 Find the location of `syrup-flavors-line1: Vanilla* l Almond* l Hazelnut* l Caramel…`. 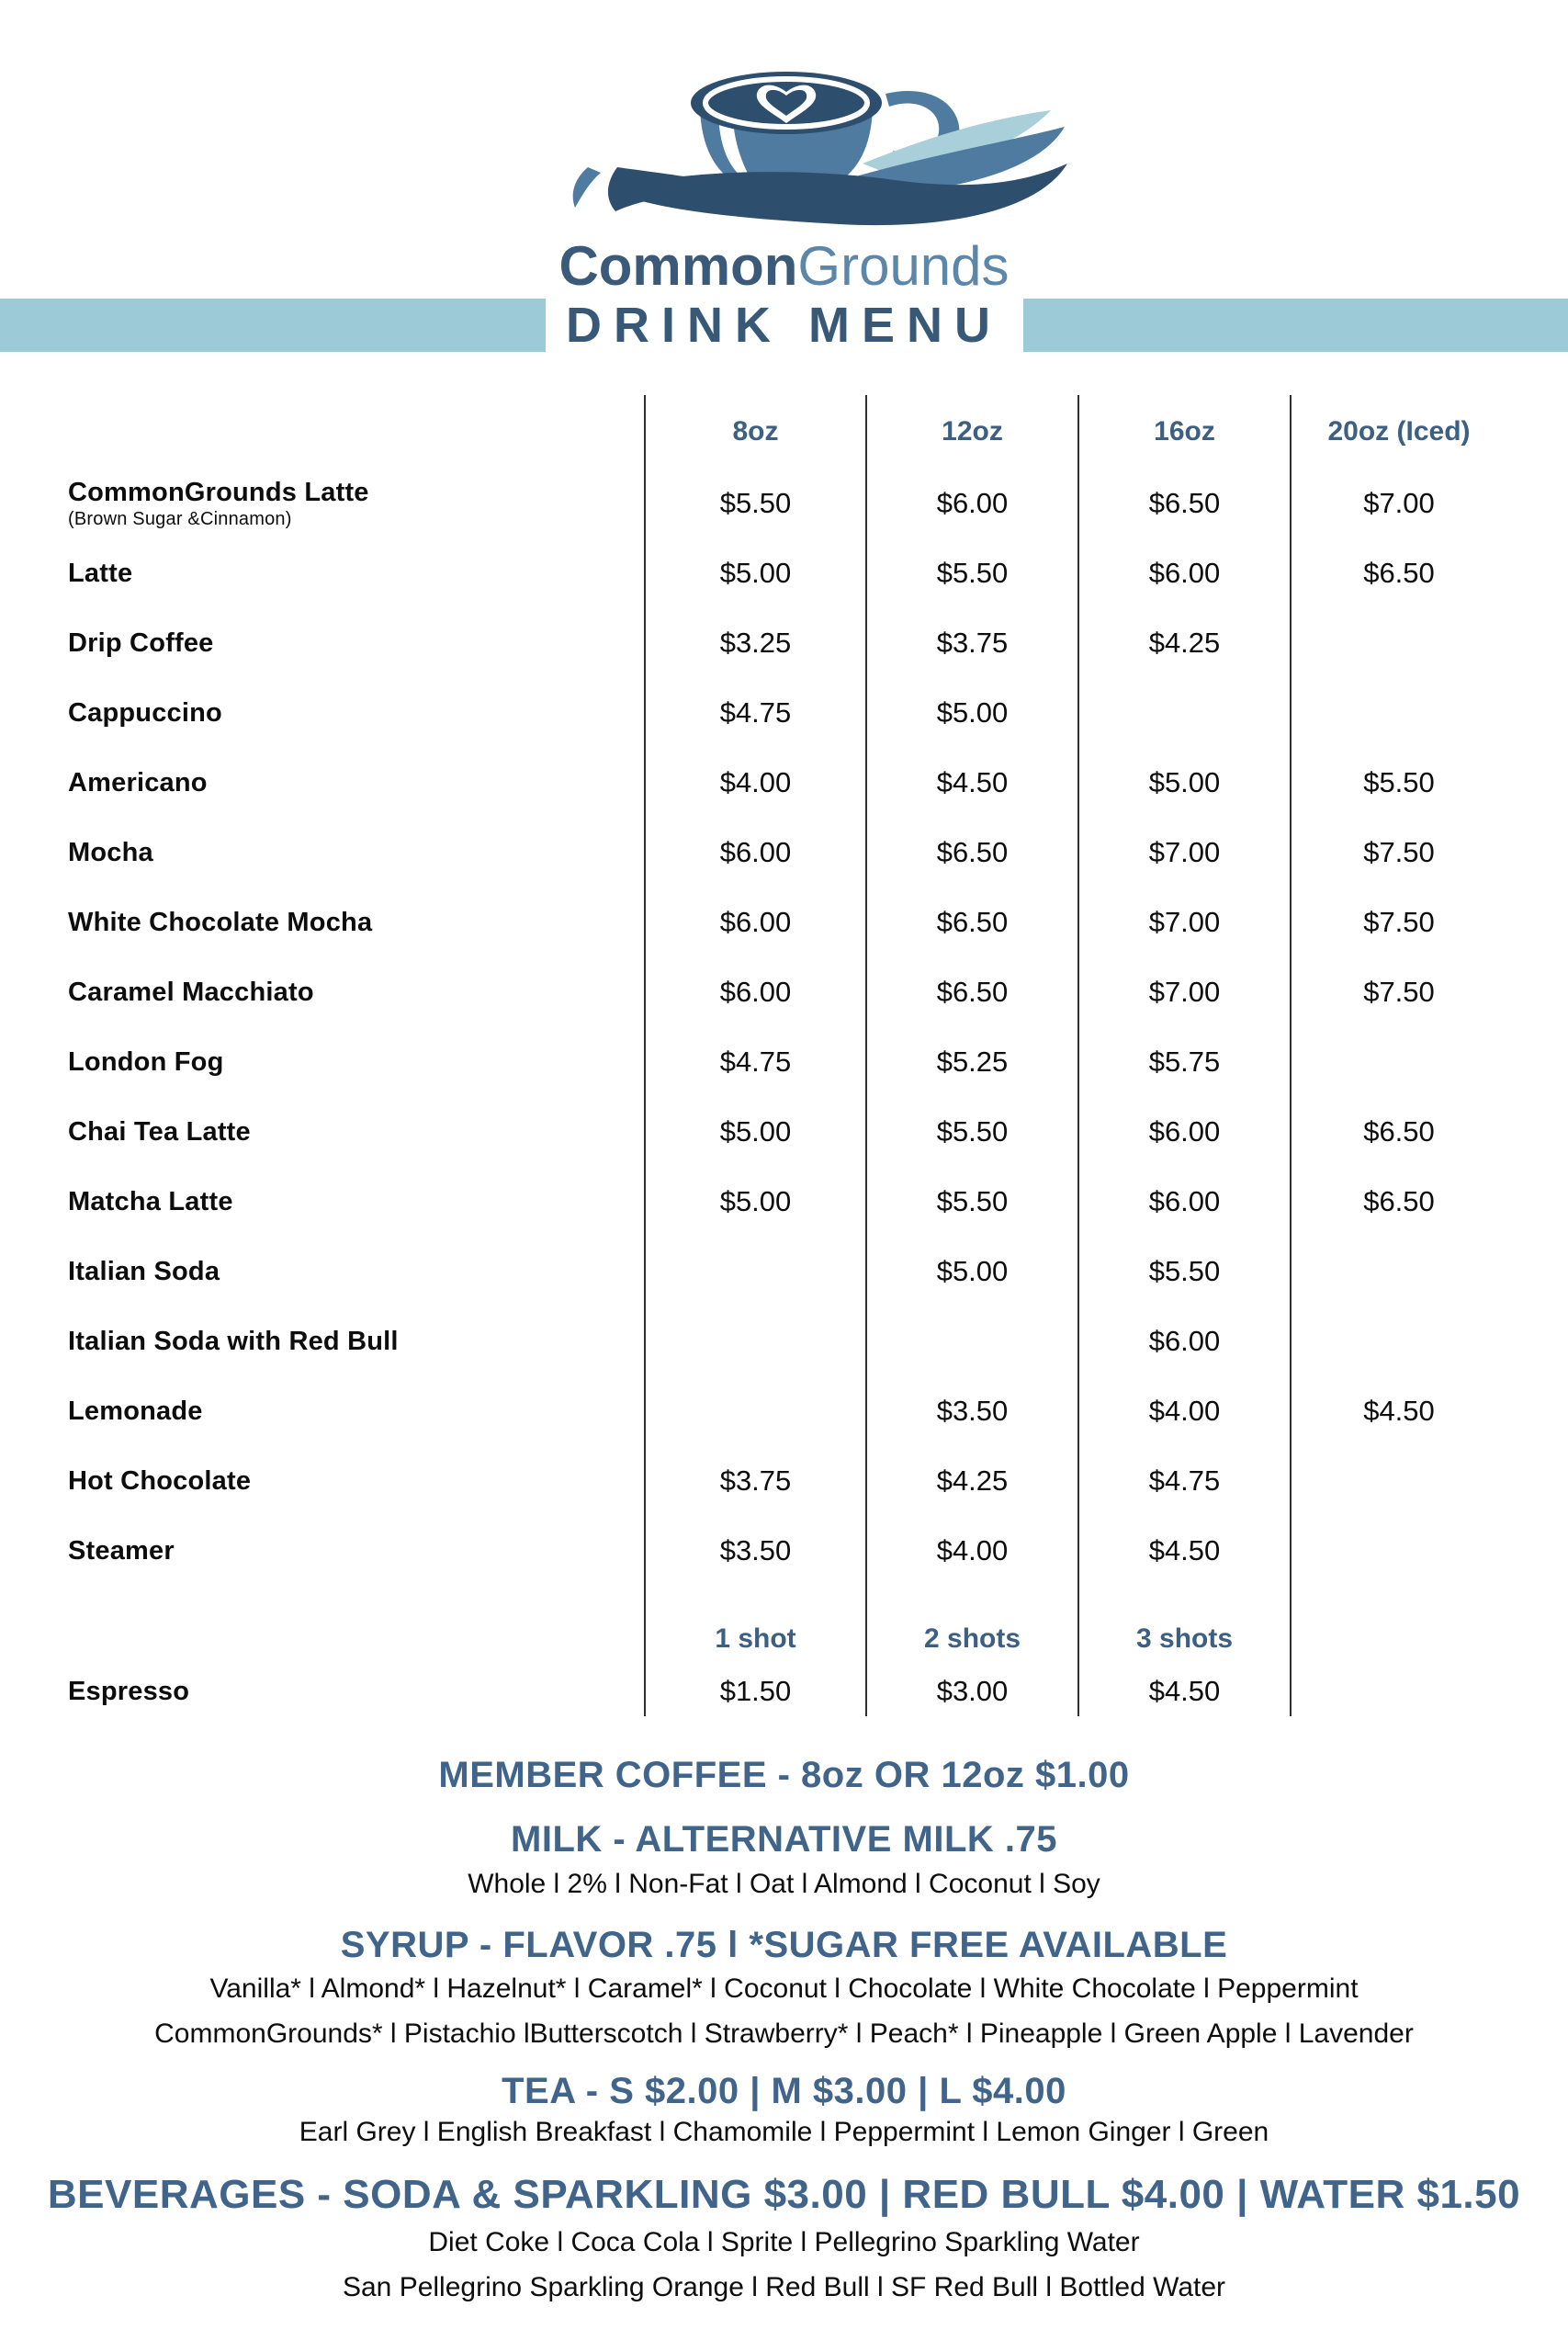

syrup-flavors-line1: Vanilla* l Almond* l Hazelnut* l Caramel… is located at coordinates (784, 1989).